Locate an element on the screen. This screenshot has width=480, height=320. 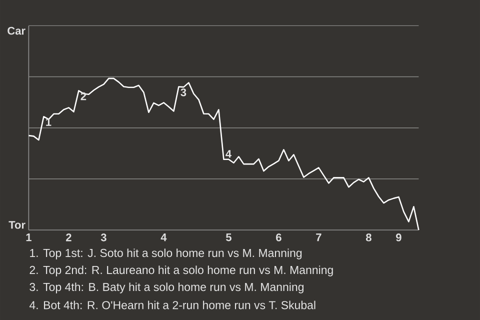
text: Tor is located at coordinates (17, 225).